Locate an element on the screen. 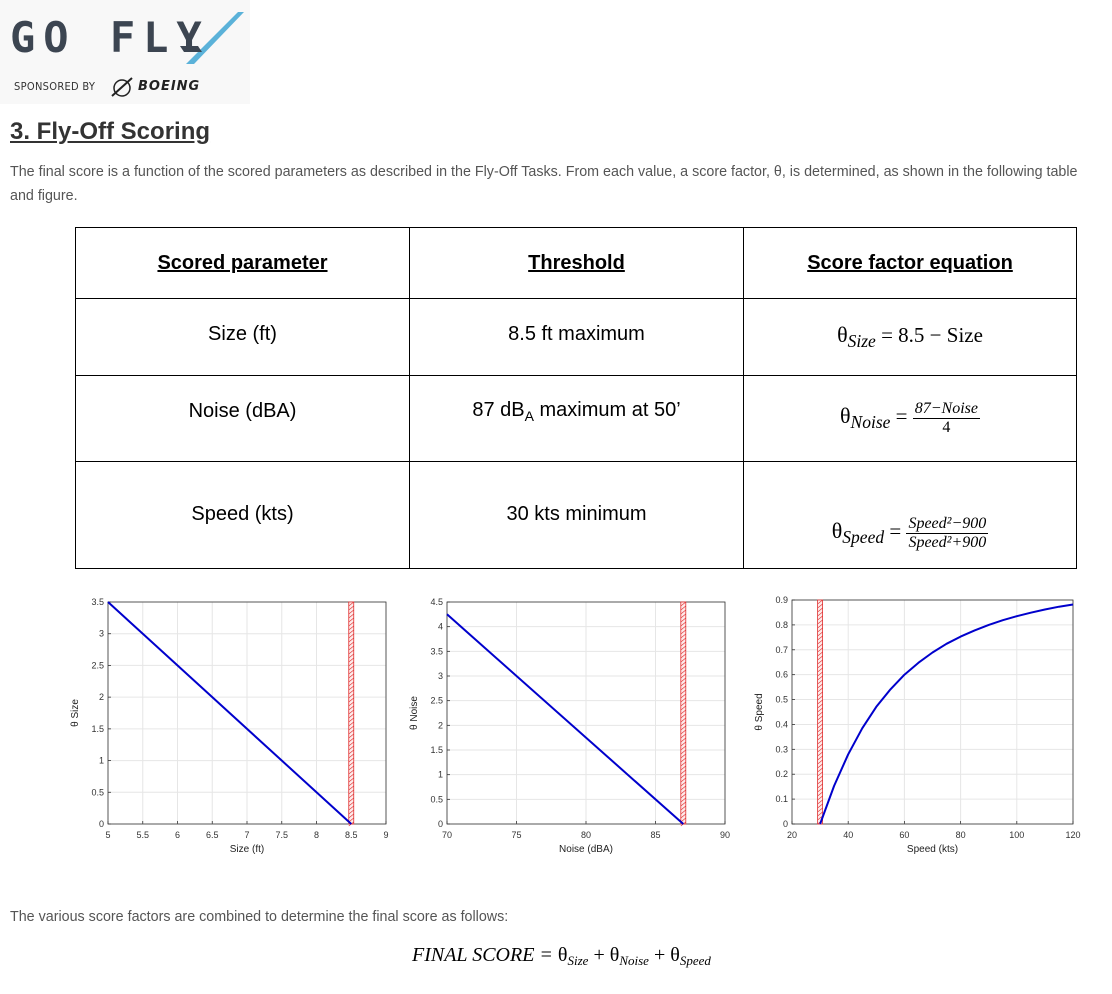 This screenshot has width=1112, height=994. x-tick-label: 120 is located at coordinates (1072, 835).